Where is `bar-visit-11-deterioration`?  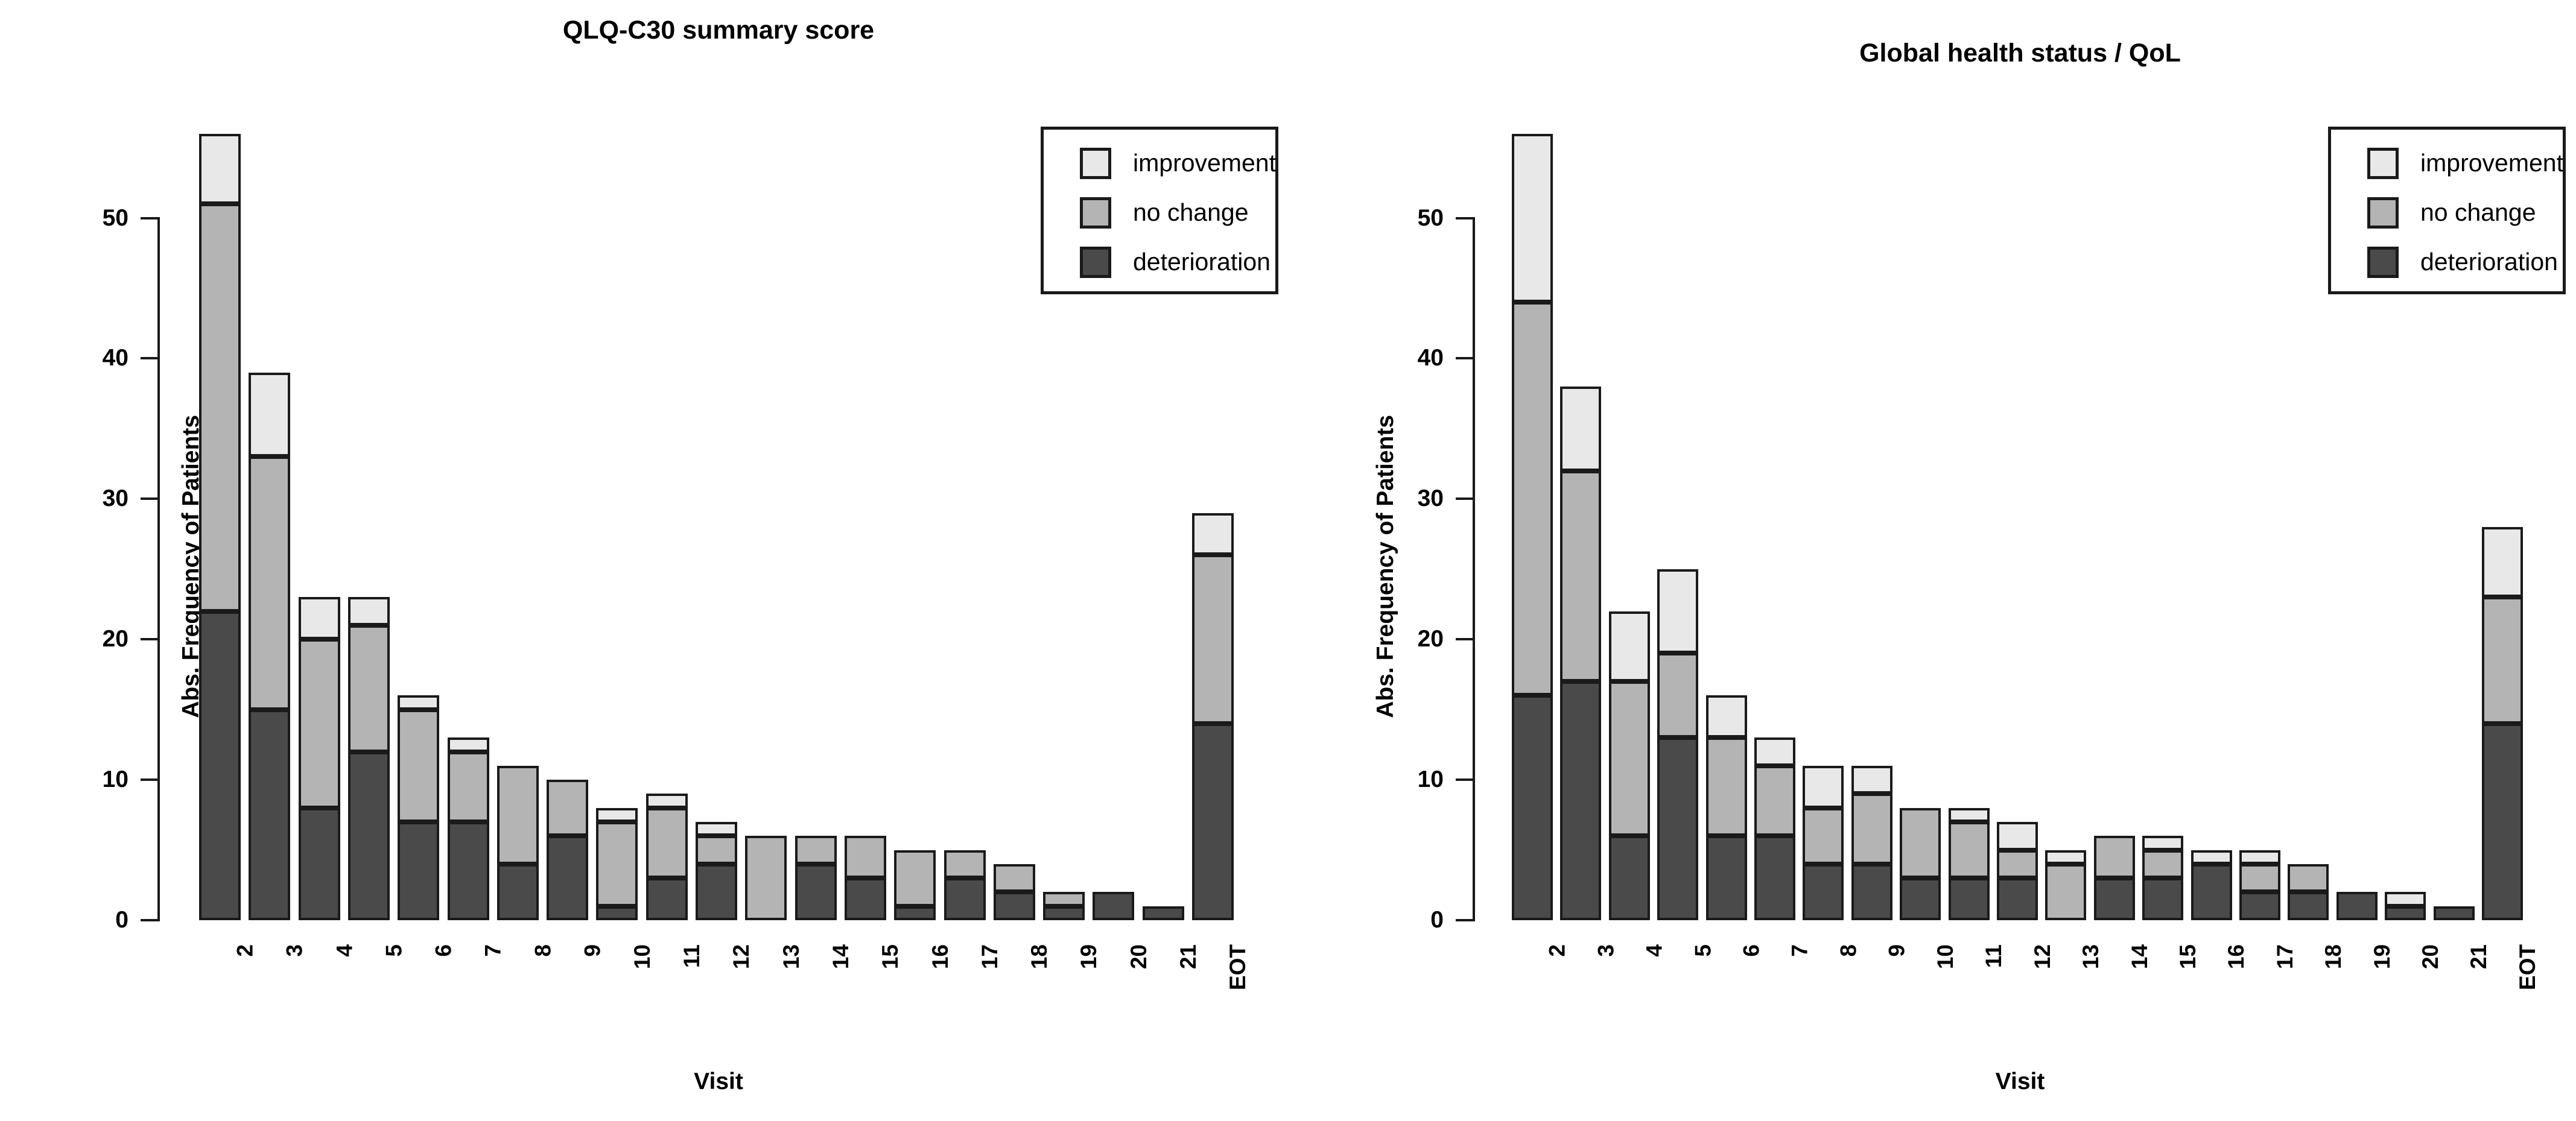 bar-visit-11-deterioration is located at coordinates (667, 899).